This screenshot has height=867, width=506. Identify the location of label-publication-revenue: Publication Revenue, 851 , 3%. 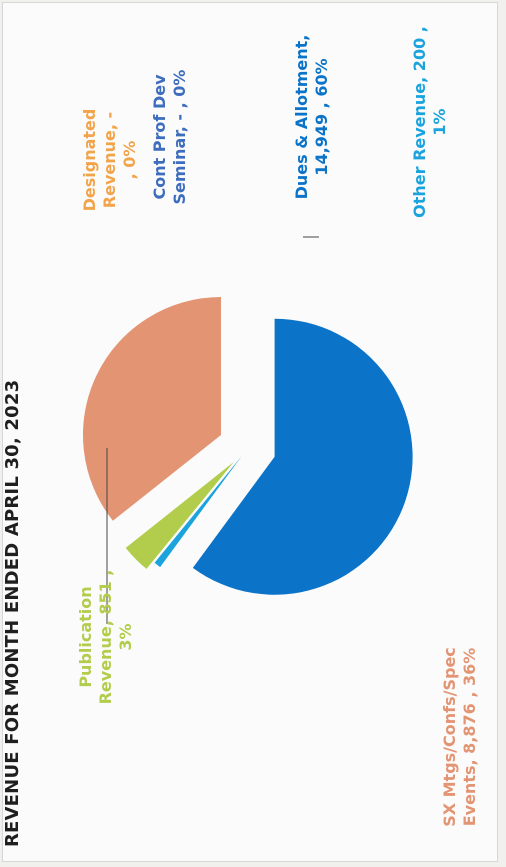
(106, 637).